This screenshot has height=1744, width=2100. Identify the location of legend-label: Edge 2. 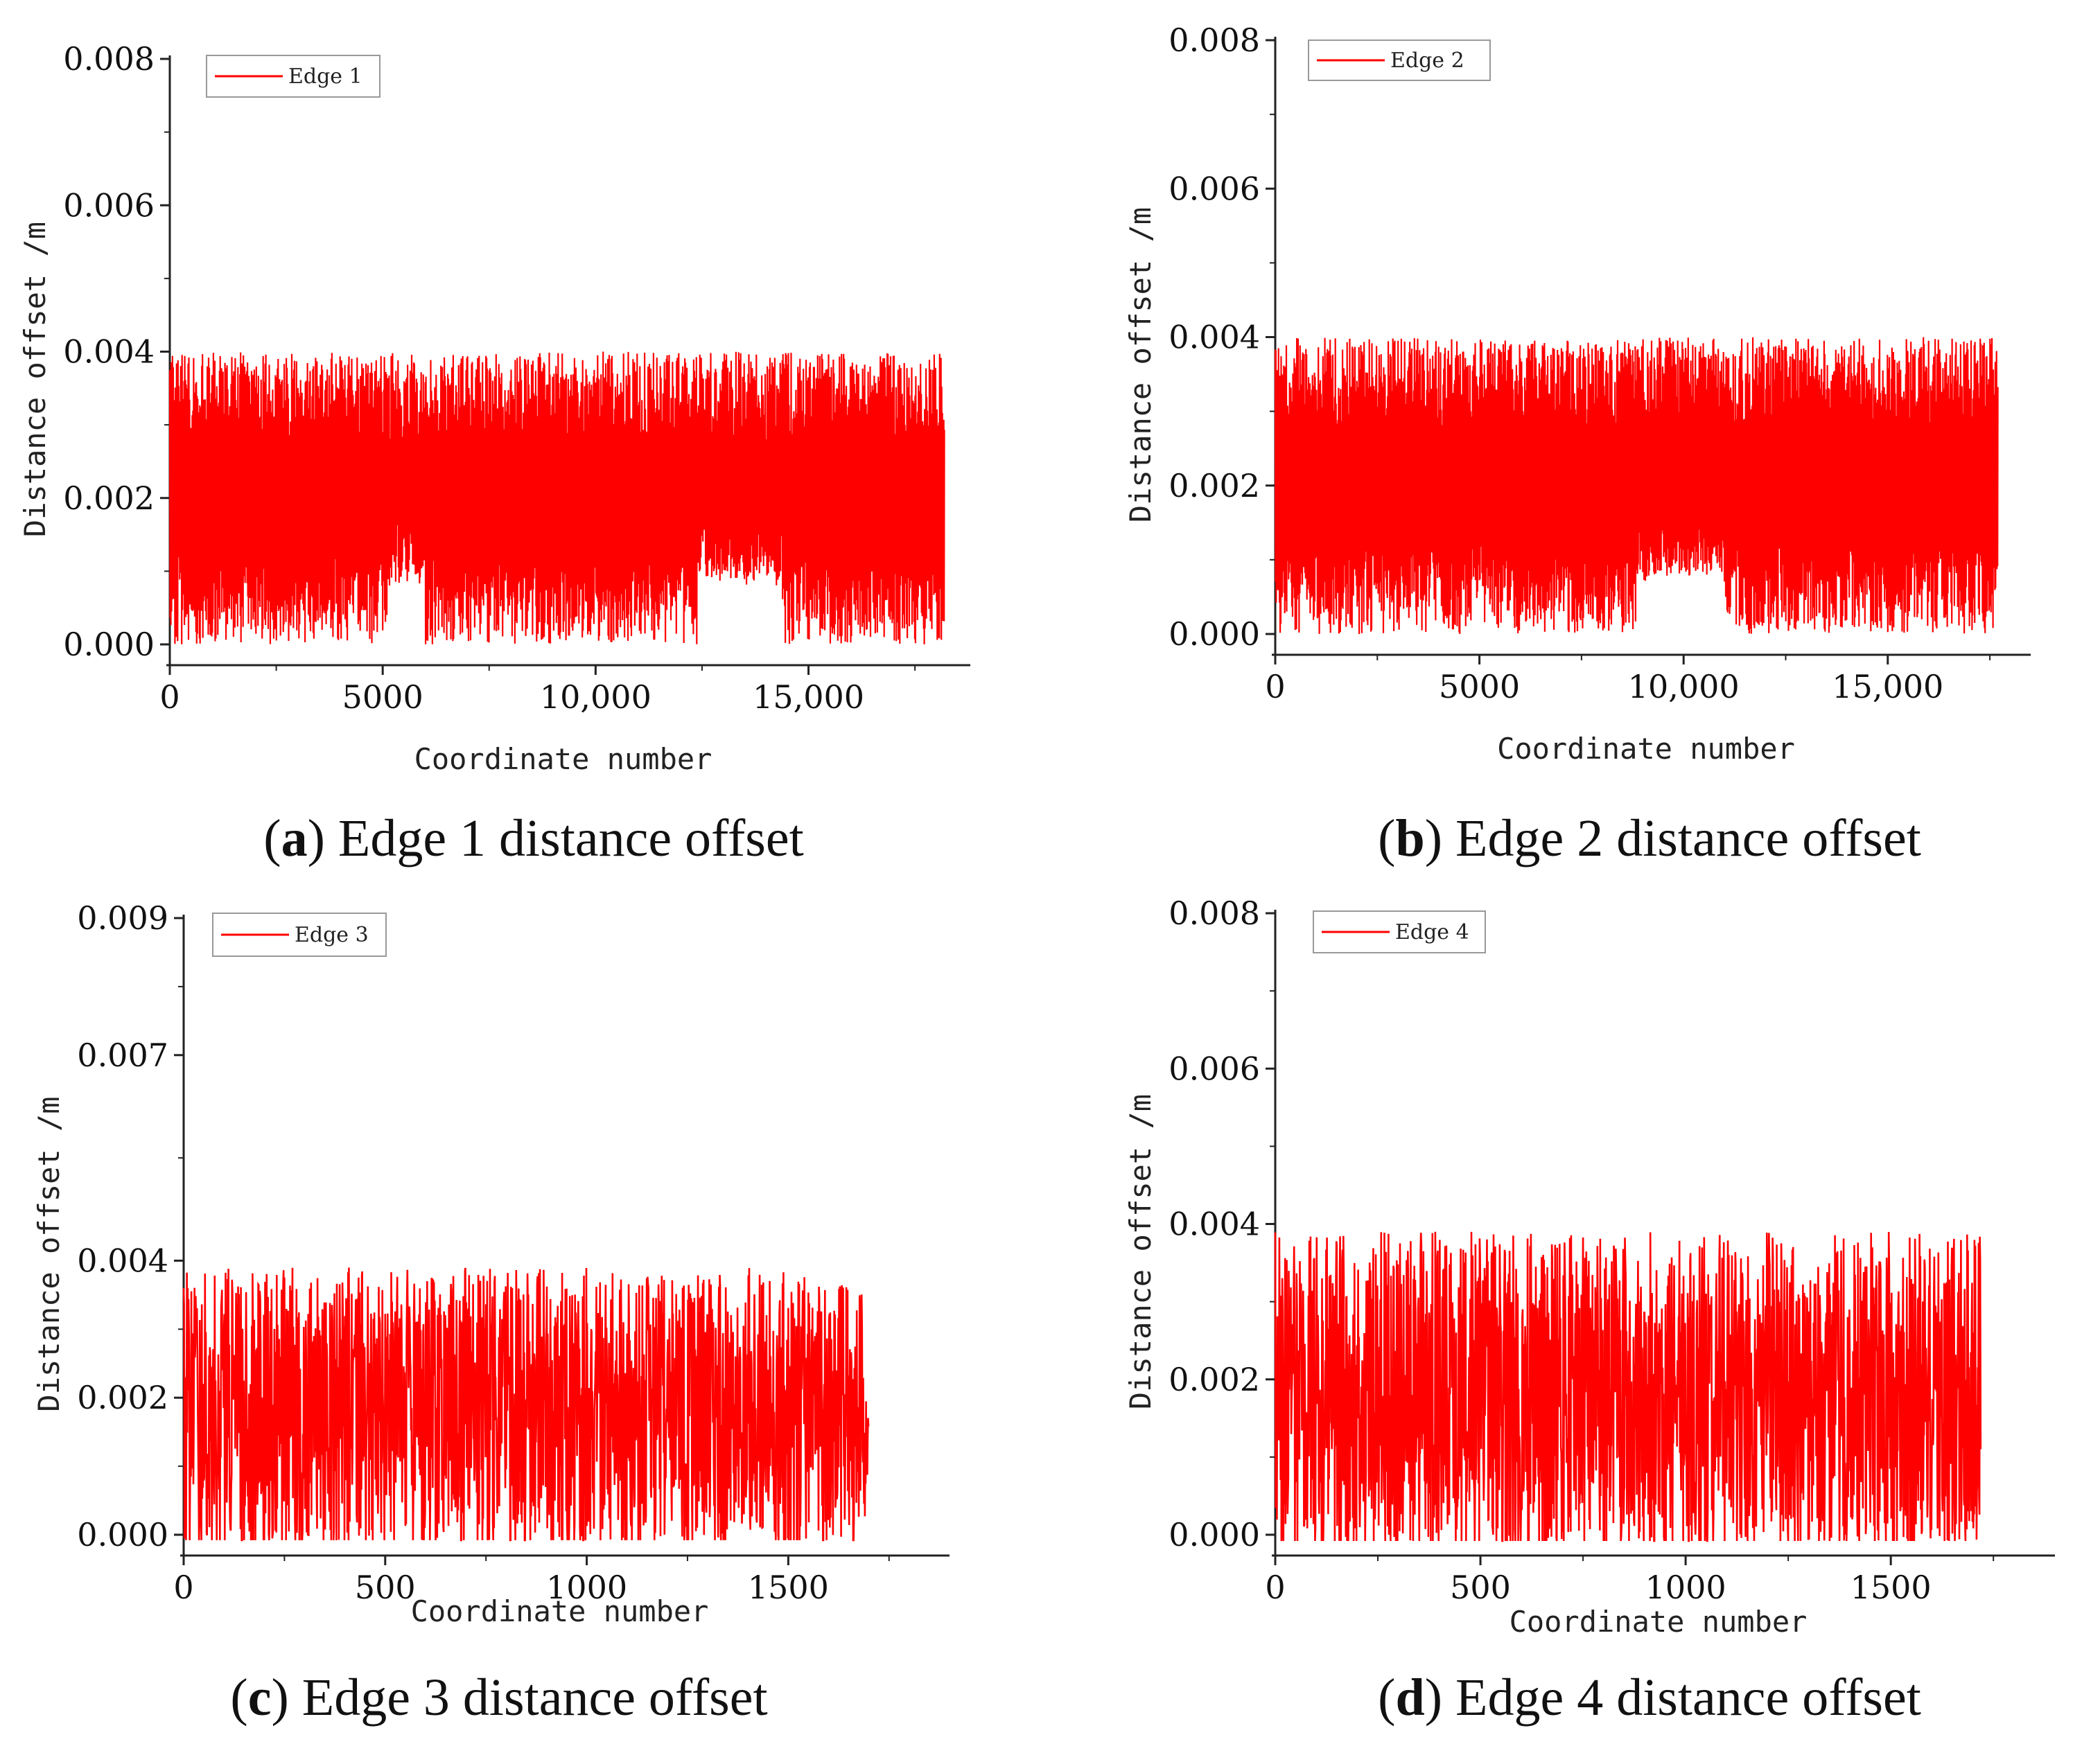
(1427, 61).